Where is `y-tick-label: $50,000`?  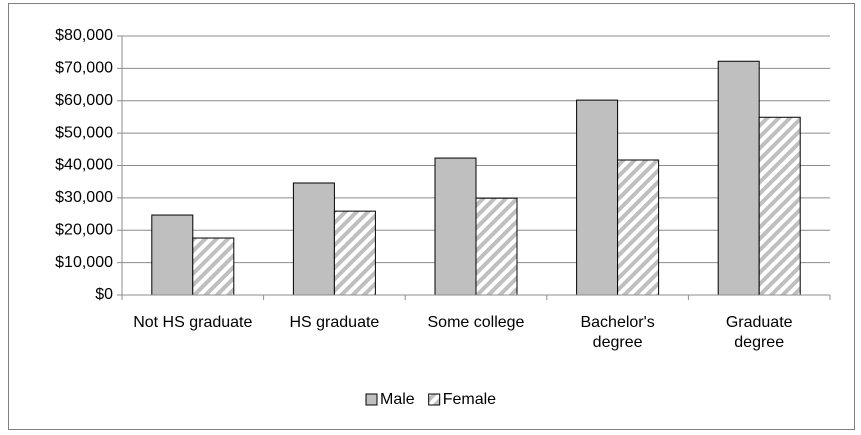 y-tick-label: $50,000 is located at coordinates (84, 132).